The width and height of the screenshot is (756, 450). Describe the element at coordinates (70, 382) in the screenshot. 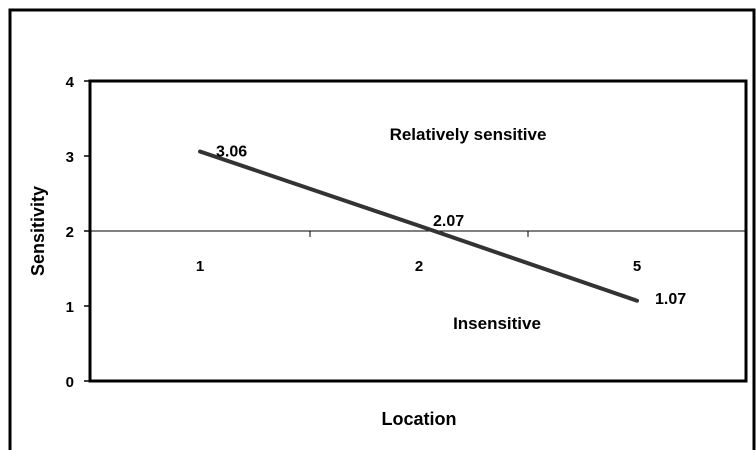

I see `y-tick-label: 0` at that location.